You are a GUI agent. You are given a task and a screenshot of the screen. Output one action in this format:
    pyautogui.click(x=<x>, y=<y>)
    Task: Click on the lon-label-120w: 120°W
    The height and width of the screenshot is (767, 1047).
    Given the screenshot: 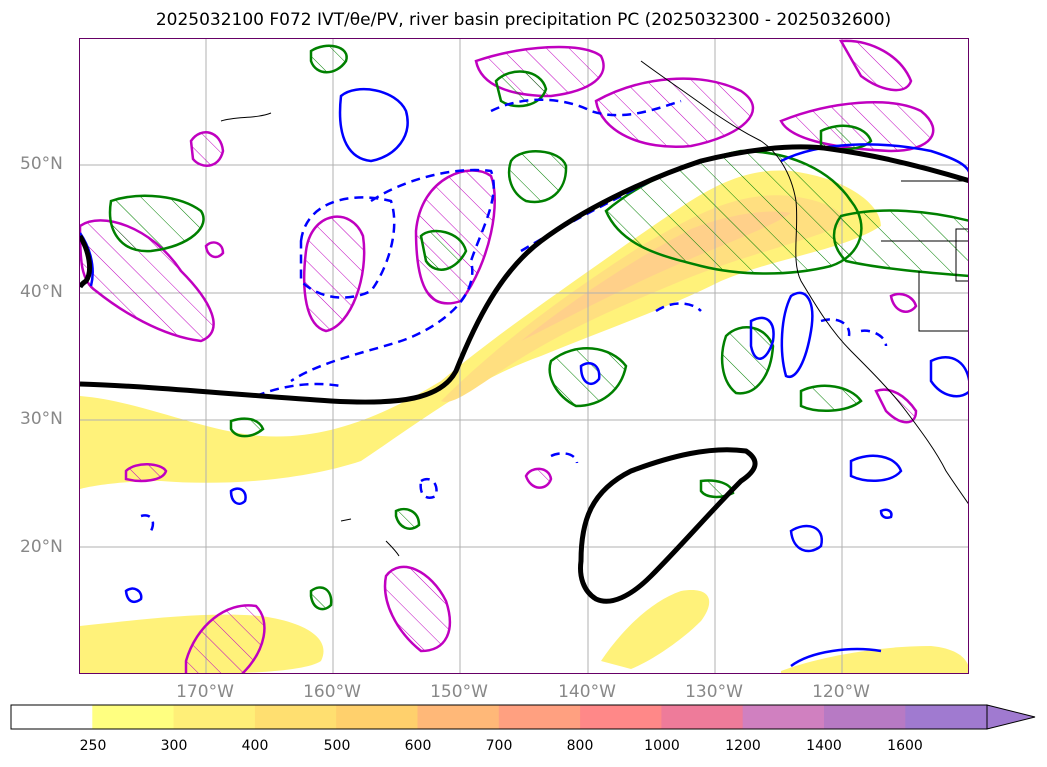 What is the action you would take?
    pyautogui.click(x=841, y=692)
    